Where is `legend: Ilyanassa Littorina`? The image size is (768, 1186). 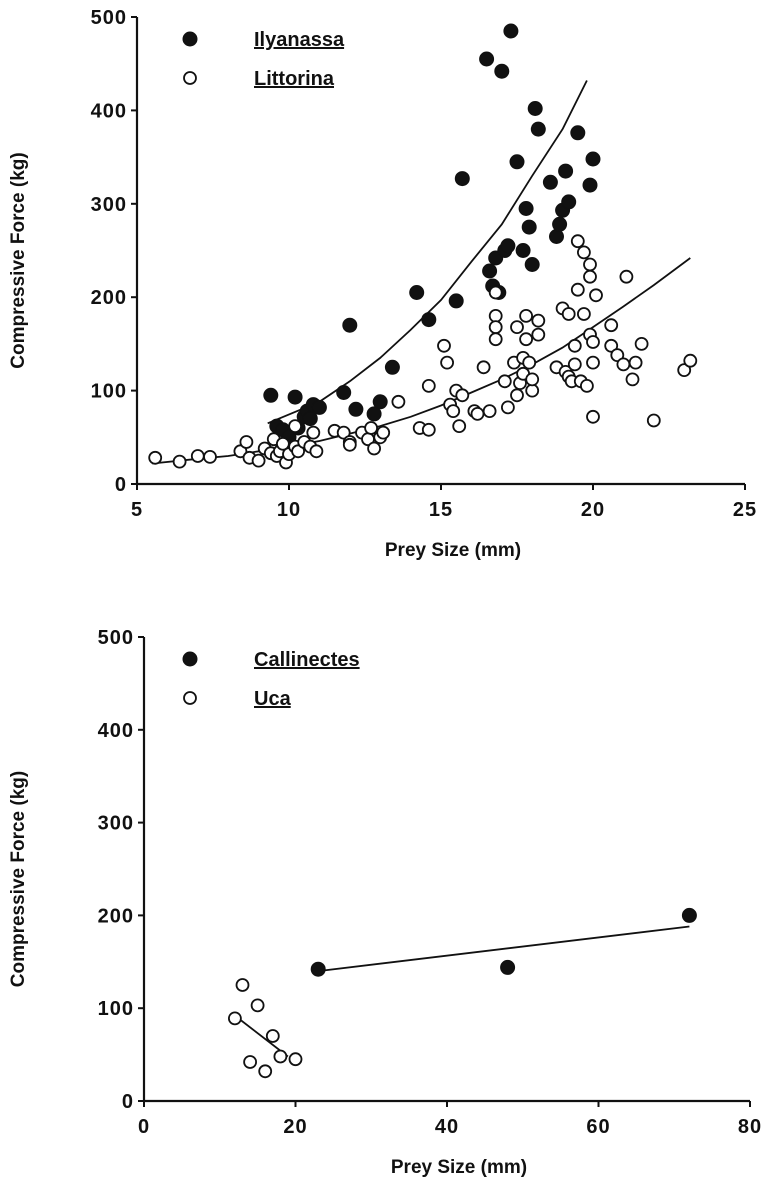 legend: Ilyanassa Littorina is located at coordinates (263, 59).